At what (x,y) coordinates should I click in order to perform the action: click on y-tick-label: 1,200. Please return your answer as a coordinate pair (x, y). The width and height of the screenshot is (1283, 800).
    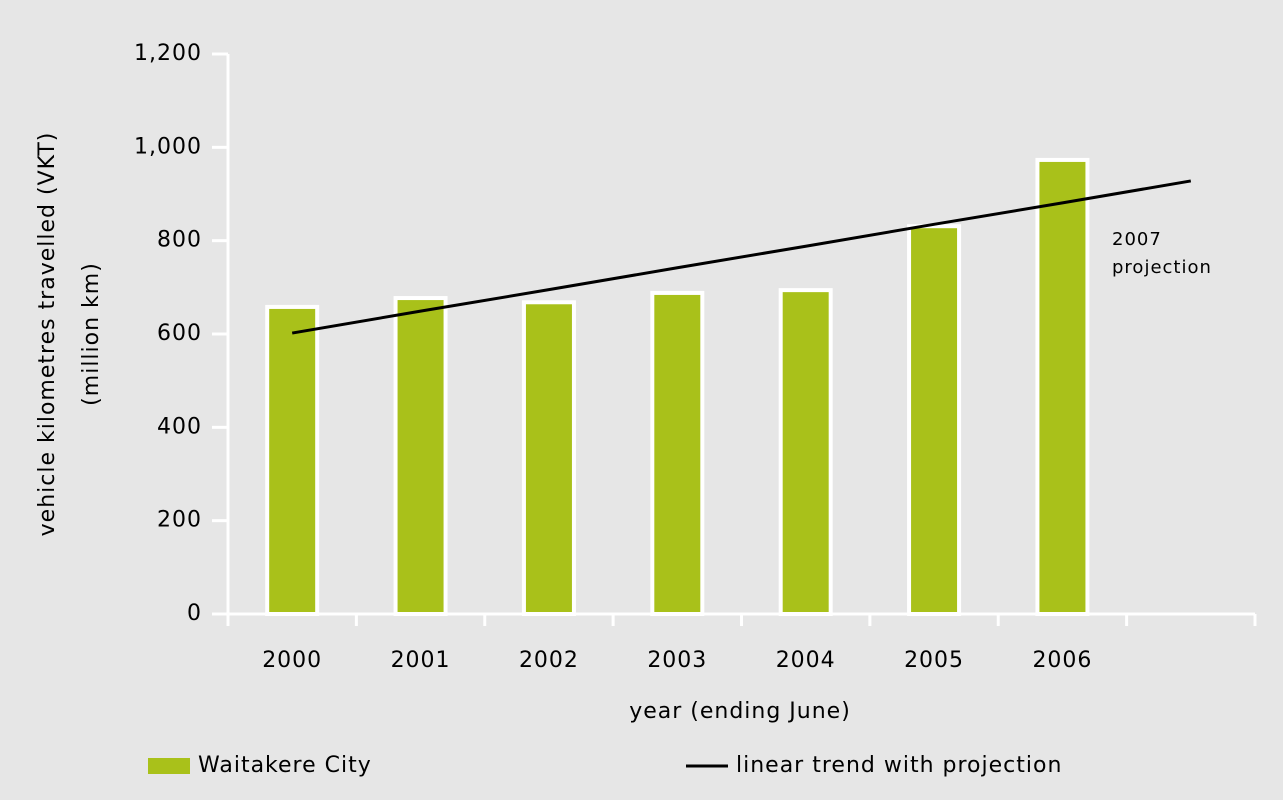
    Looking at the image, I should click on (168, 53).